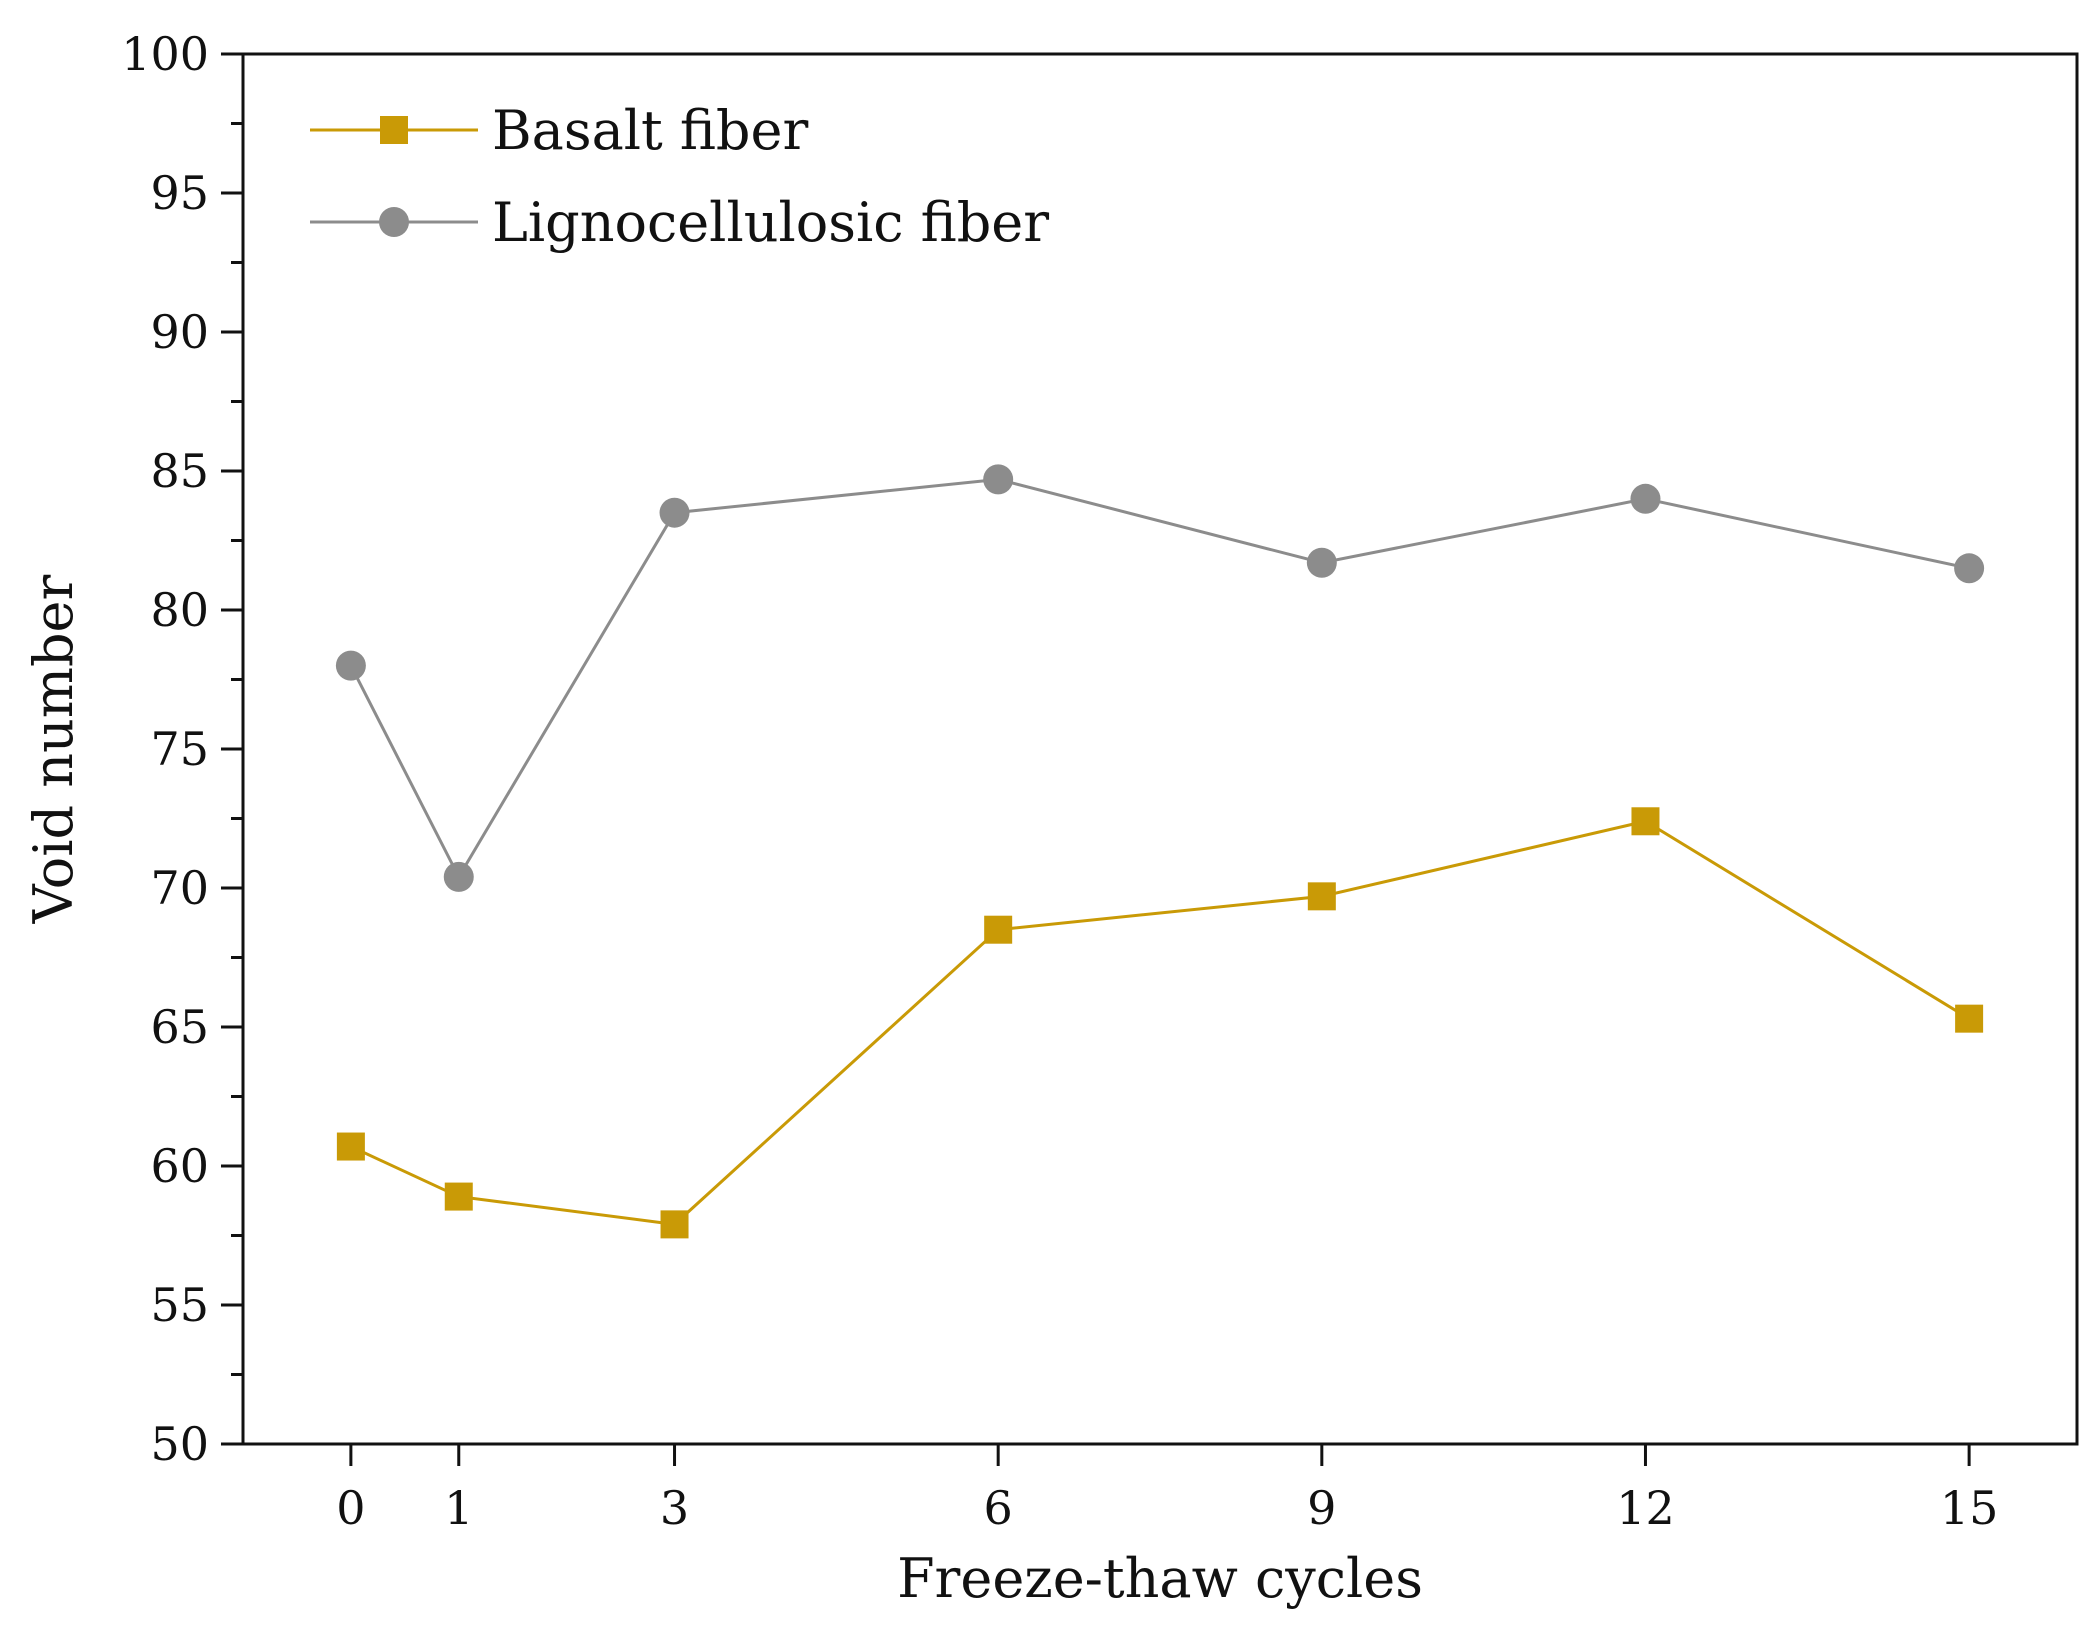  What do you see at coordinates (179, 1305) in the screenshot?
I see `y-tick-label: 55` at bounding box center [179, 1305].